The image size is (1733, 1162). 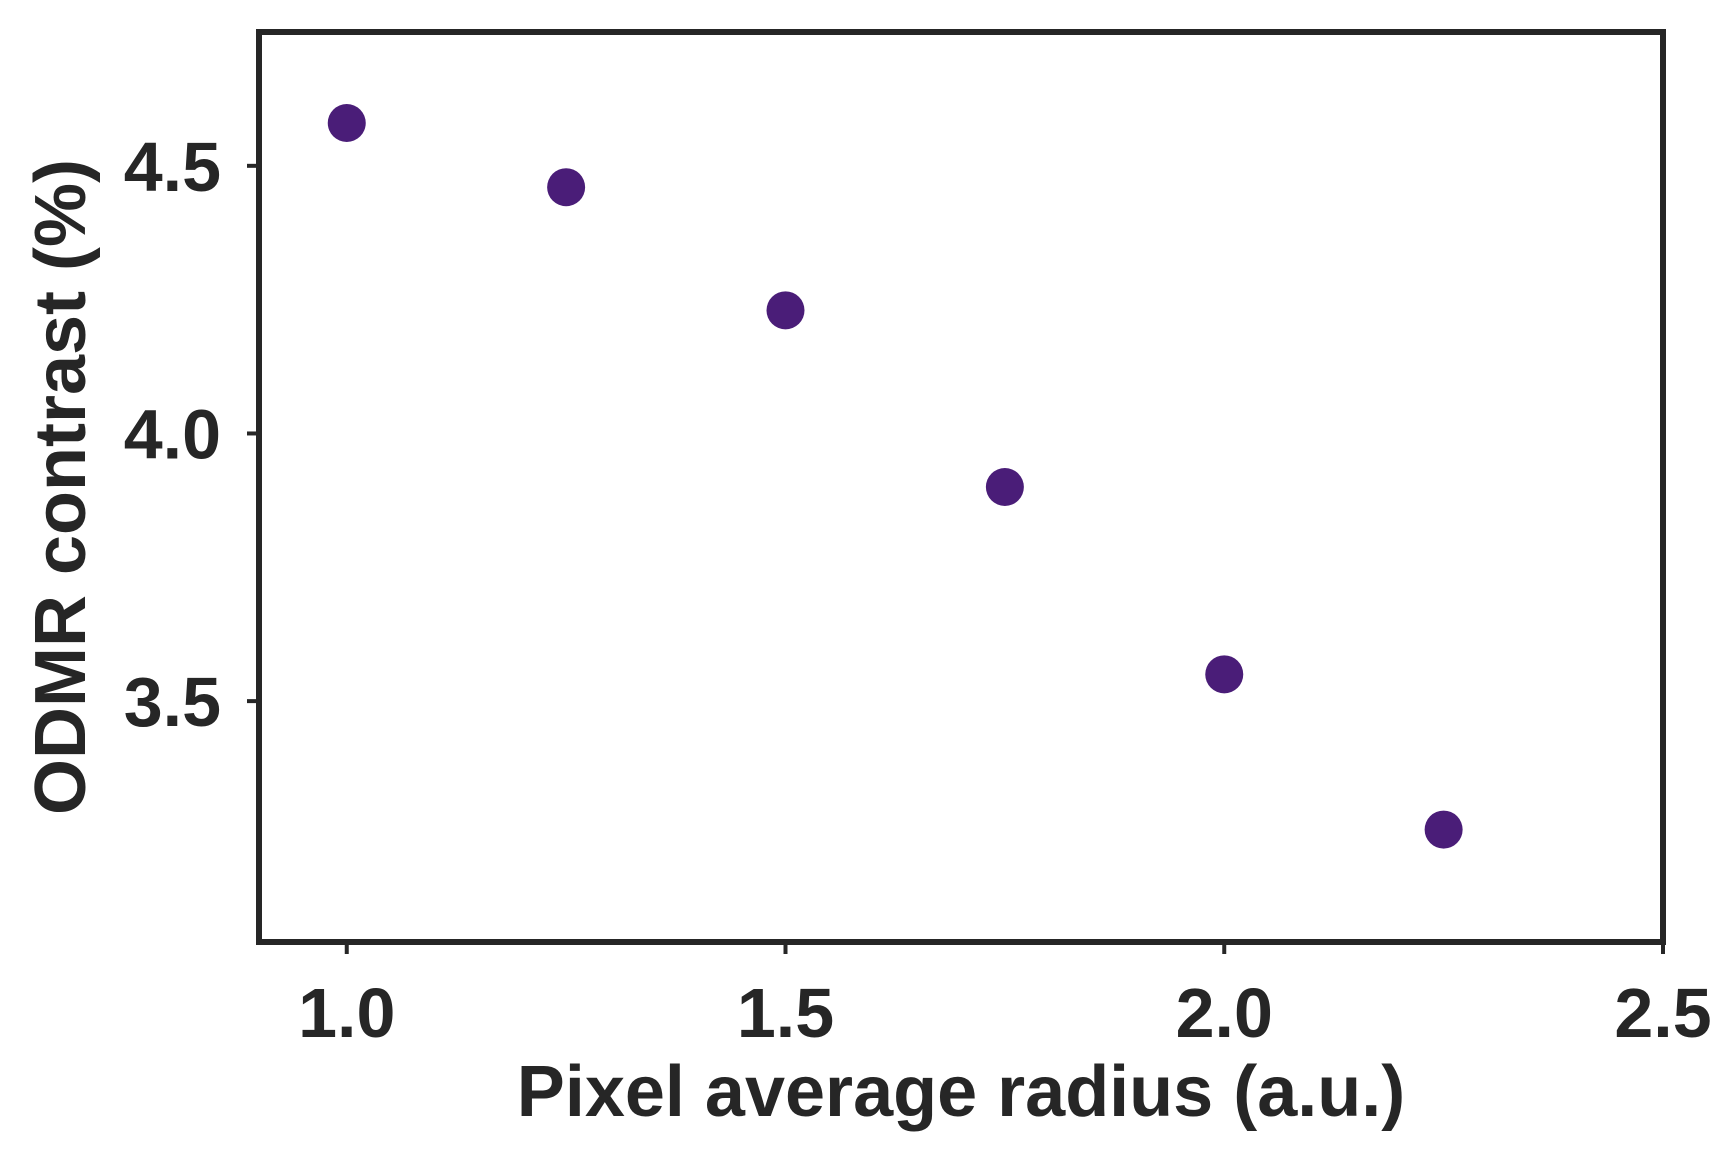 I want to click on x-axis-label: Pixel average radius (a.u.), so click(x=961, y=1092).